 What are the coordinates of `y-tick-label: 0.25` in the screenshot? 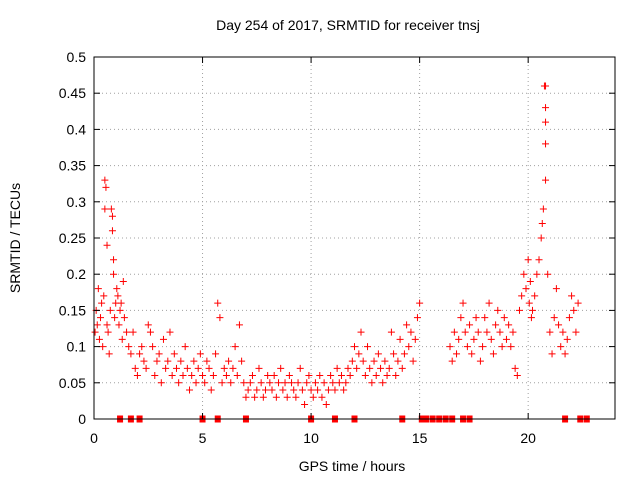 It's located at (72, 238).